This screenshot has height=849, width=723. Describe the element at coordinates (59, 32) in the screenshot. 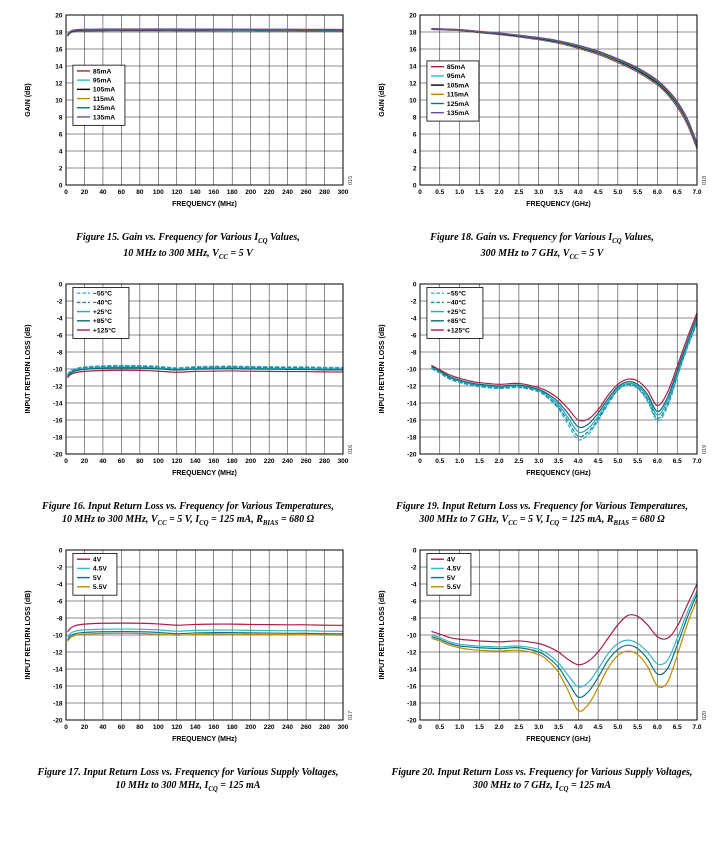

I see `svg-text: 18` at that location.